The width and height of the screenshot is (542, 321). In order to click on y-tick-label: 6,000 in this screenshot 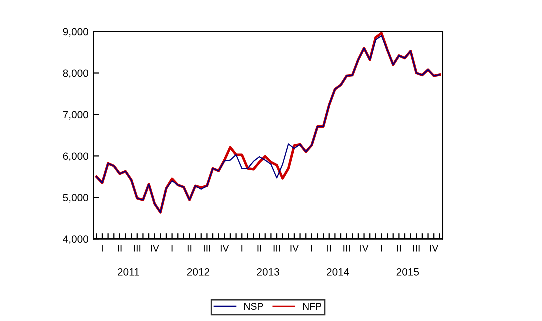, I will do `click(75, 157)`.